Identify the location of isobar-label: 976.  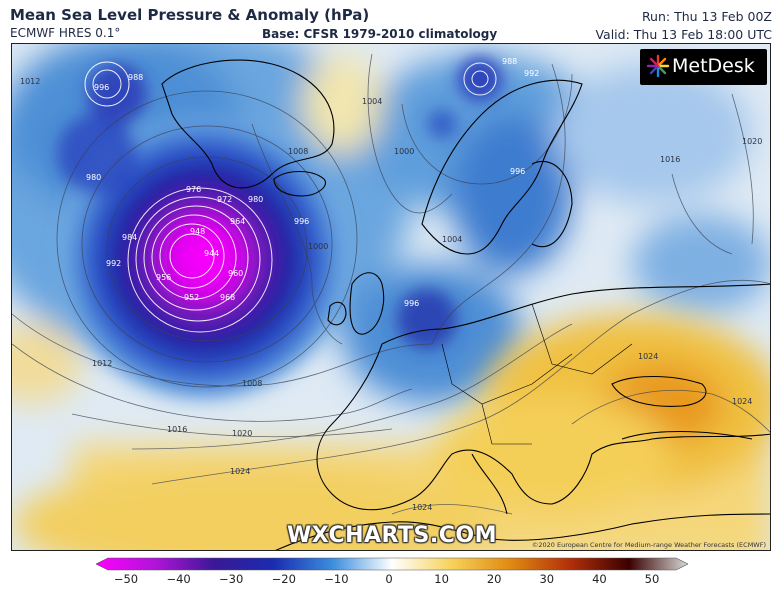
(193, 189).